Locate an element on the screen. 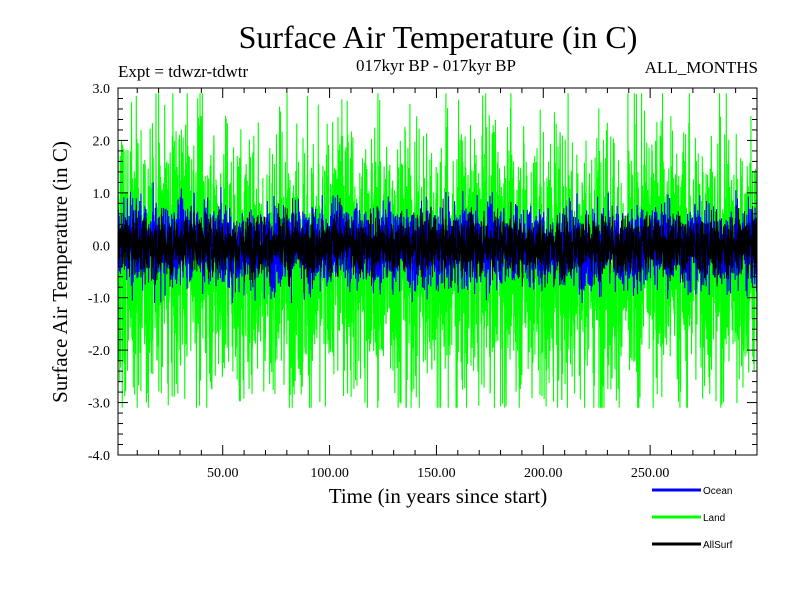 The height and width of the screenshot is (600, 800). legend: Ocean Land AllSurf is located at coordinates (692, 518).